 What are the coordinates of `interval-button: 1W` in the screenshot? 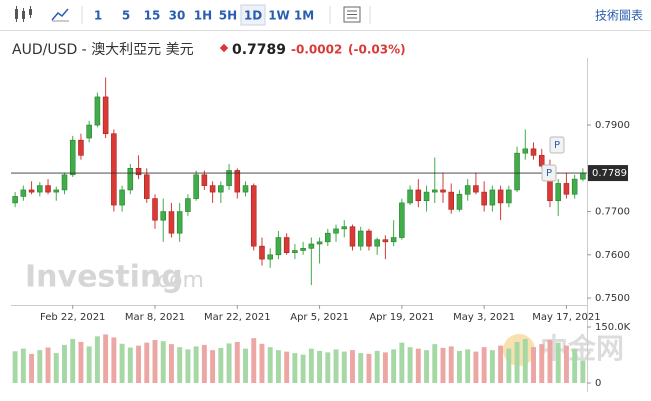 It's located at (279, 16).